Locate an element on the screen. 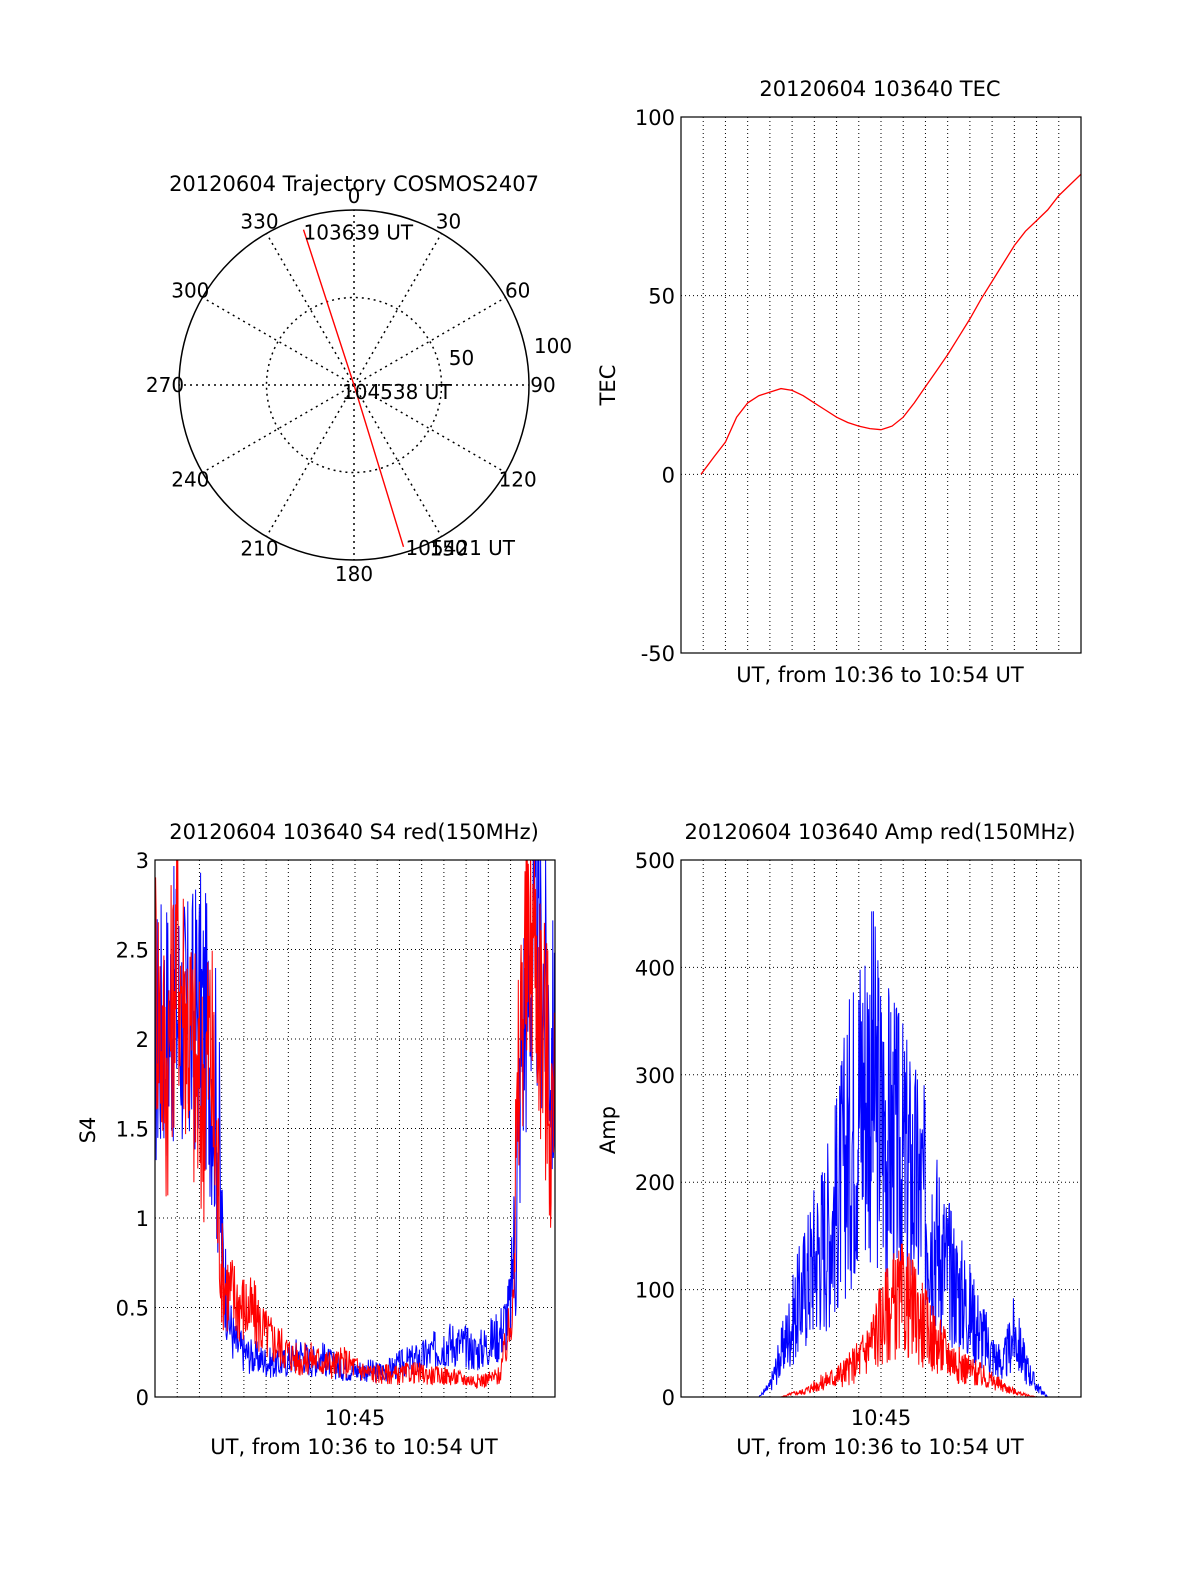 The image size is (1200, 1575). trajectory-time-label: 104538 UT is located at coordinates (397, 392).